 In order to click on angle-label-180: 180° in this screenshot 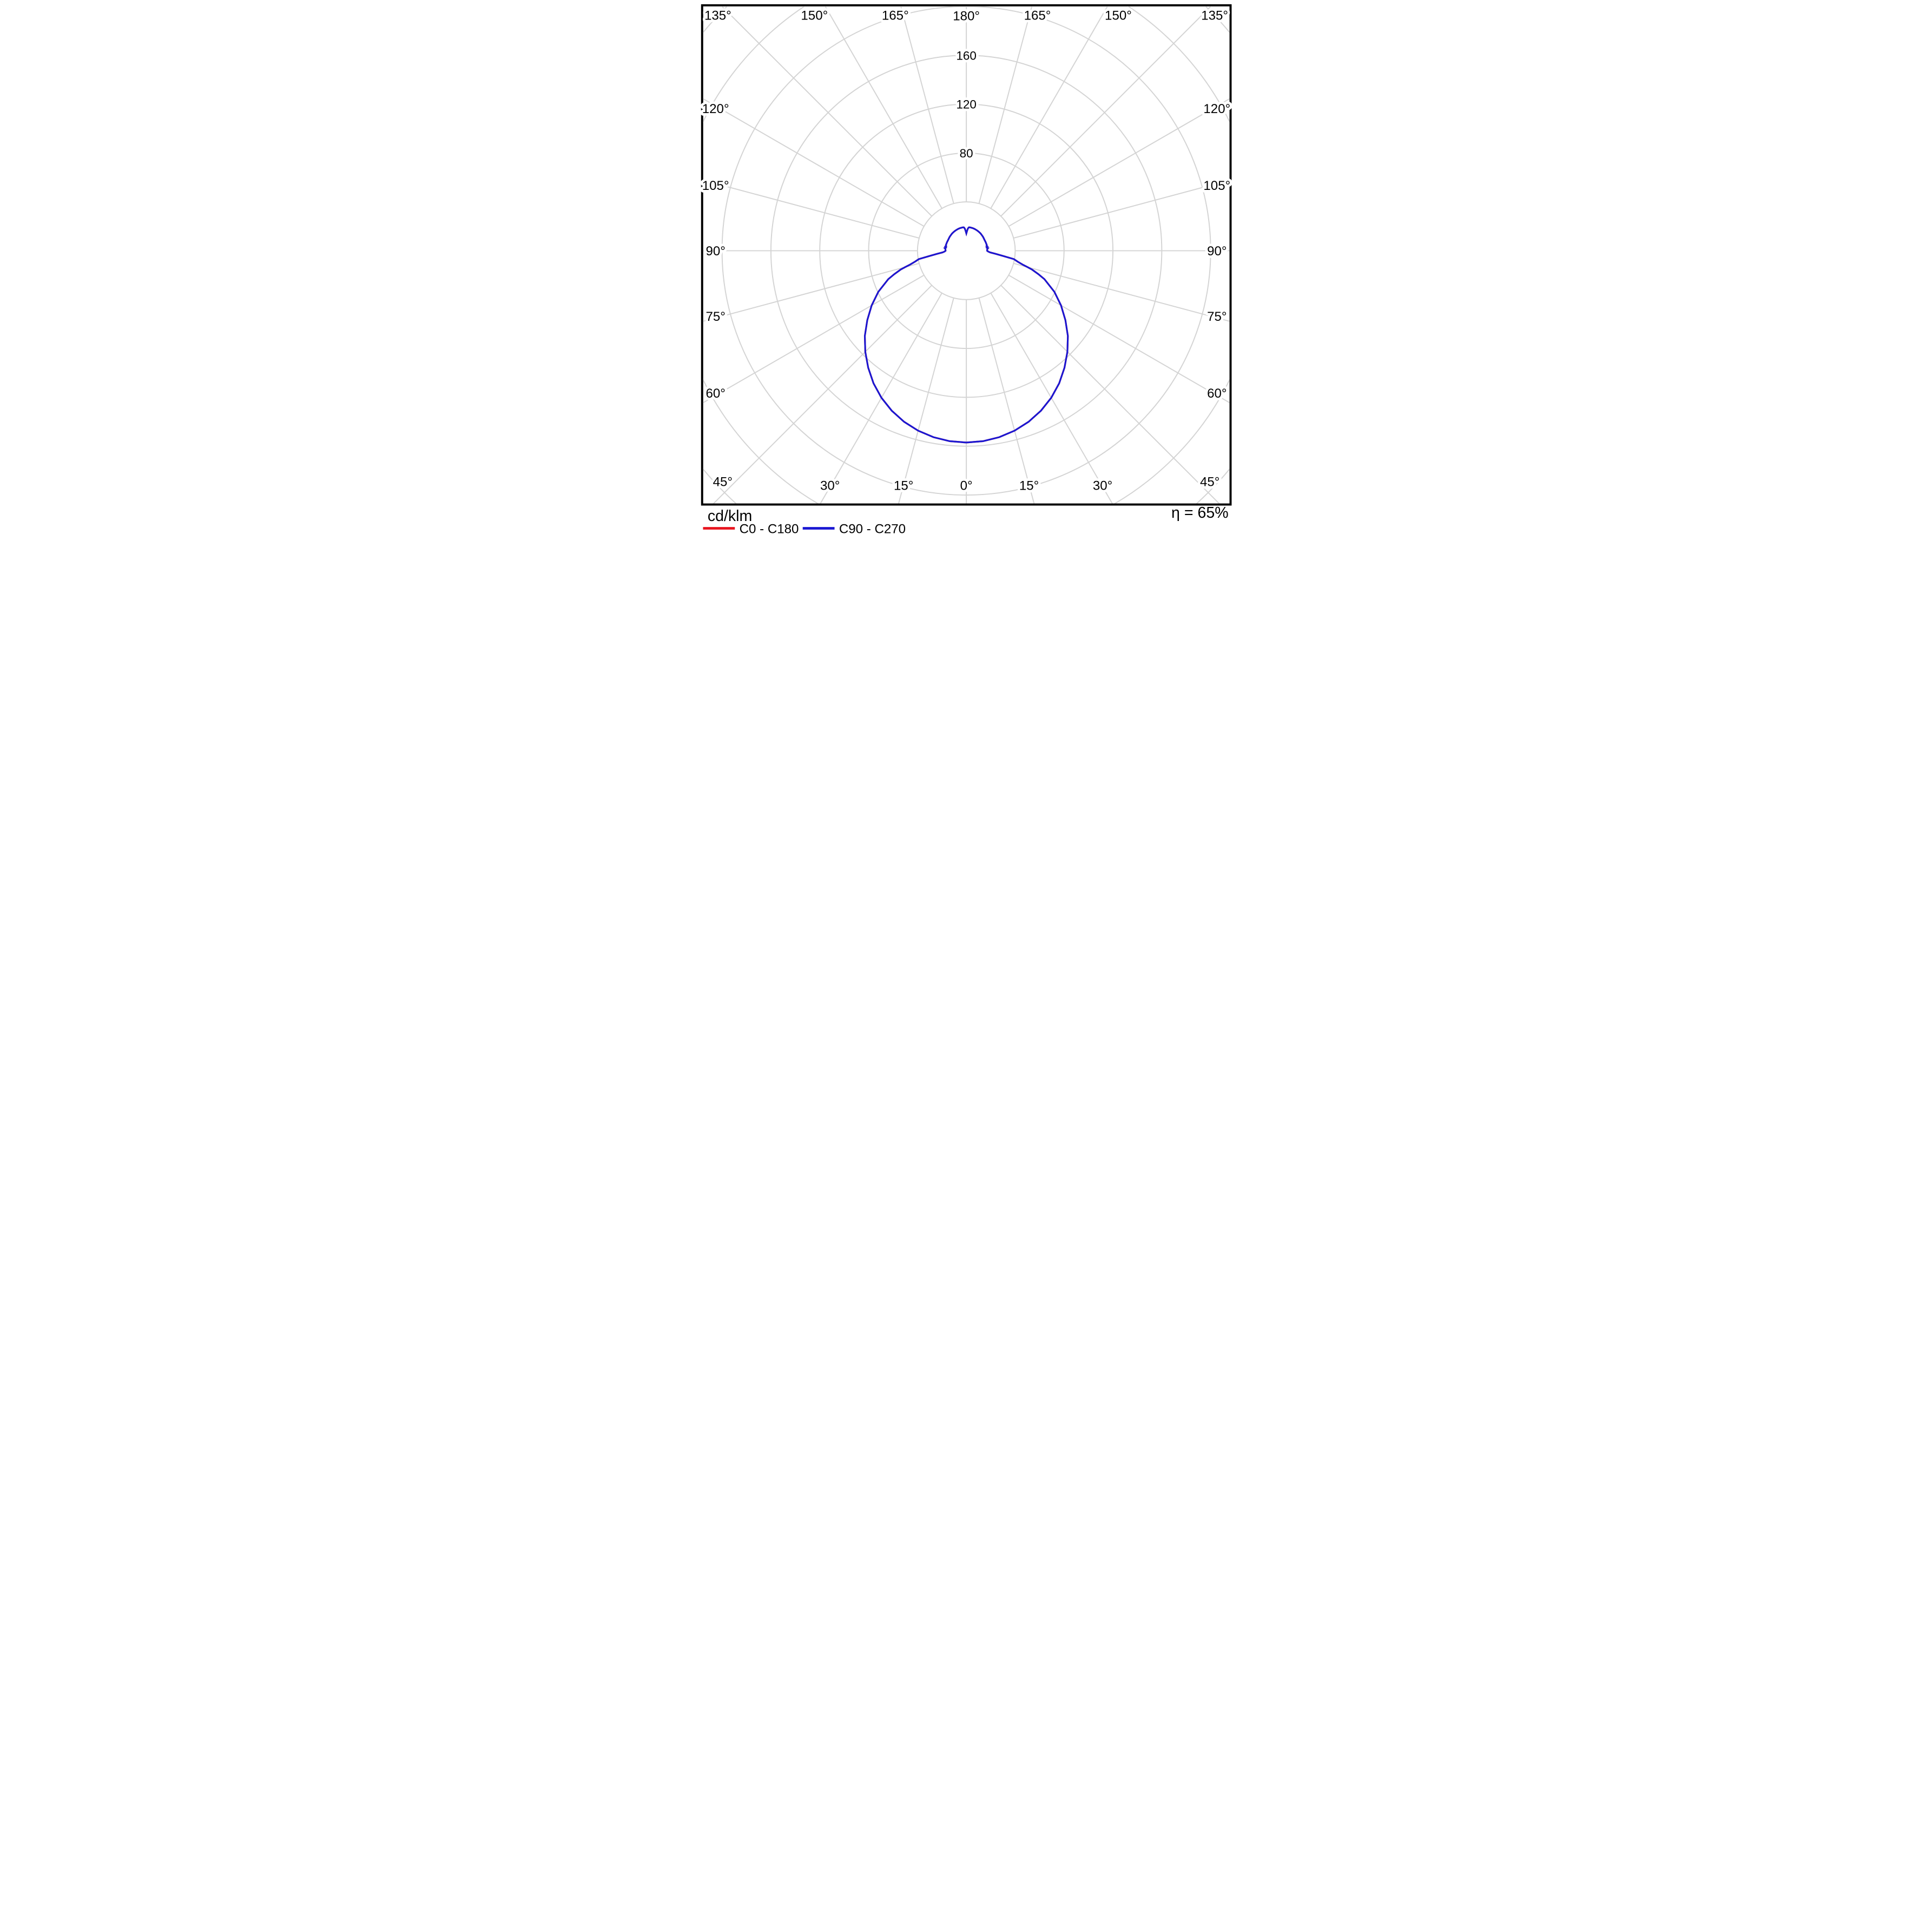, I will do `click(966, 16)`.